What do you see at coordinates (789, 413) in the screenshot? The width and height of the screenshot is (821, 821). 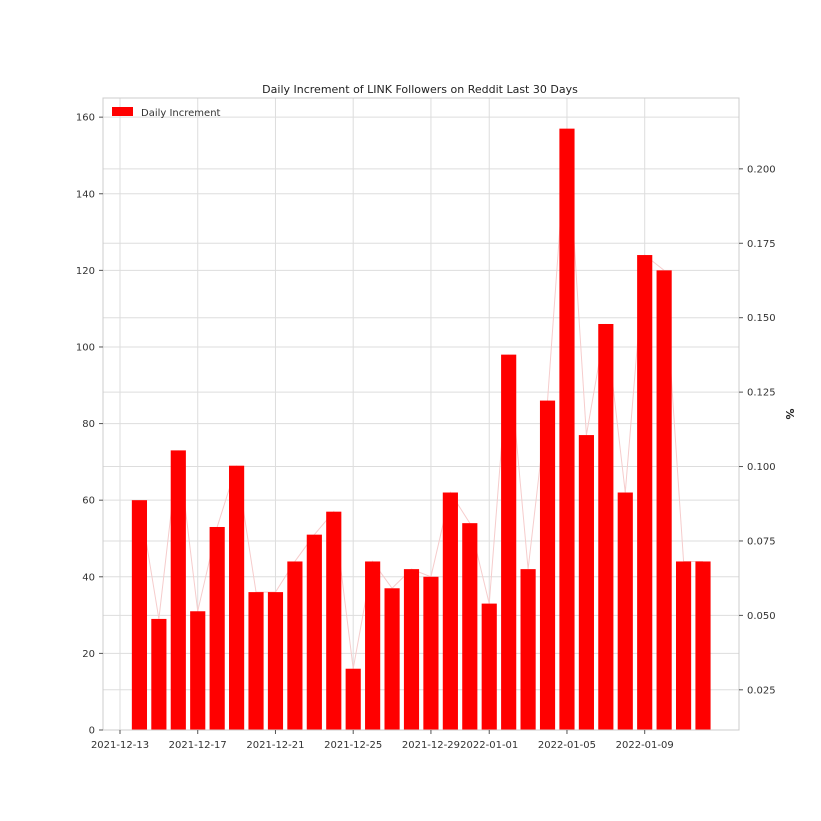 I see `y2-axis-label: %` at bounding box center [789, 413].